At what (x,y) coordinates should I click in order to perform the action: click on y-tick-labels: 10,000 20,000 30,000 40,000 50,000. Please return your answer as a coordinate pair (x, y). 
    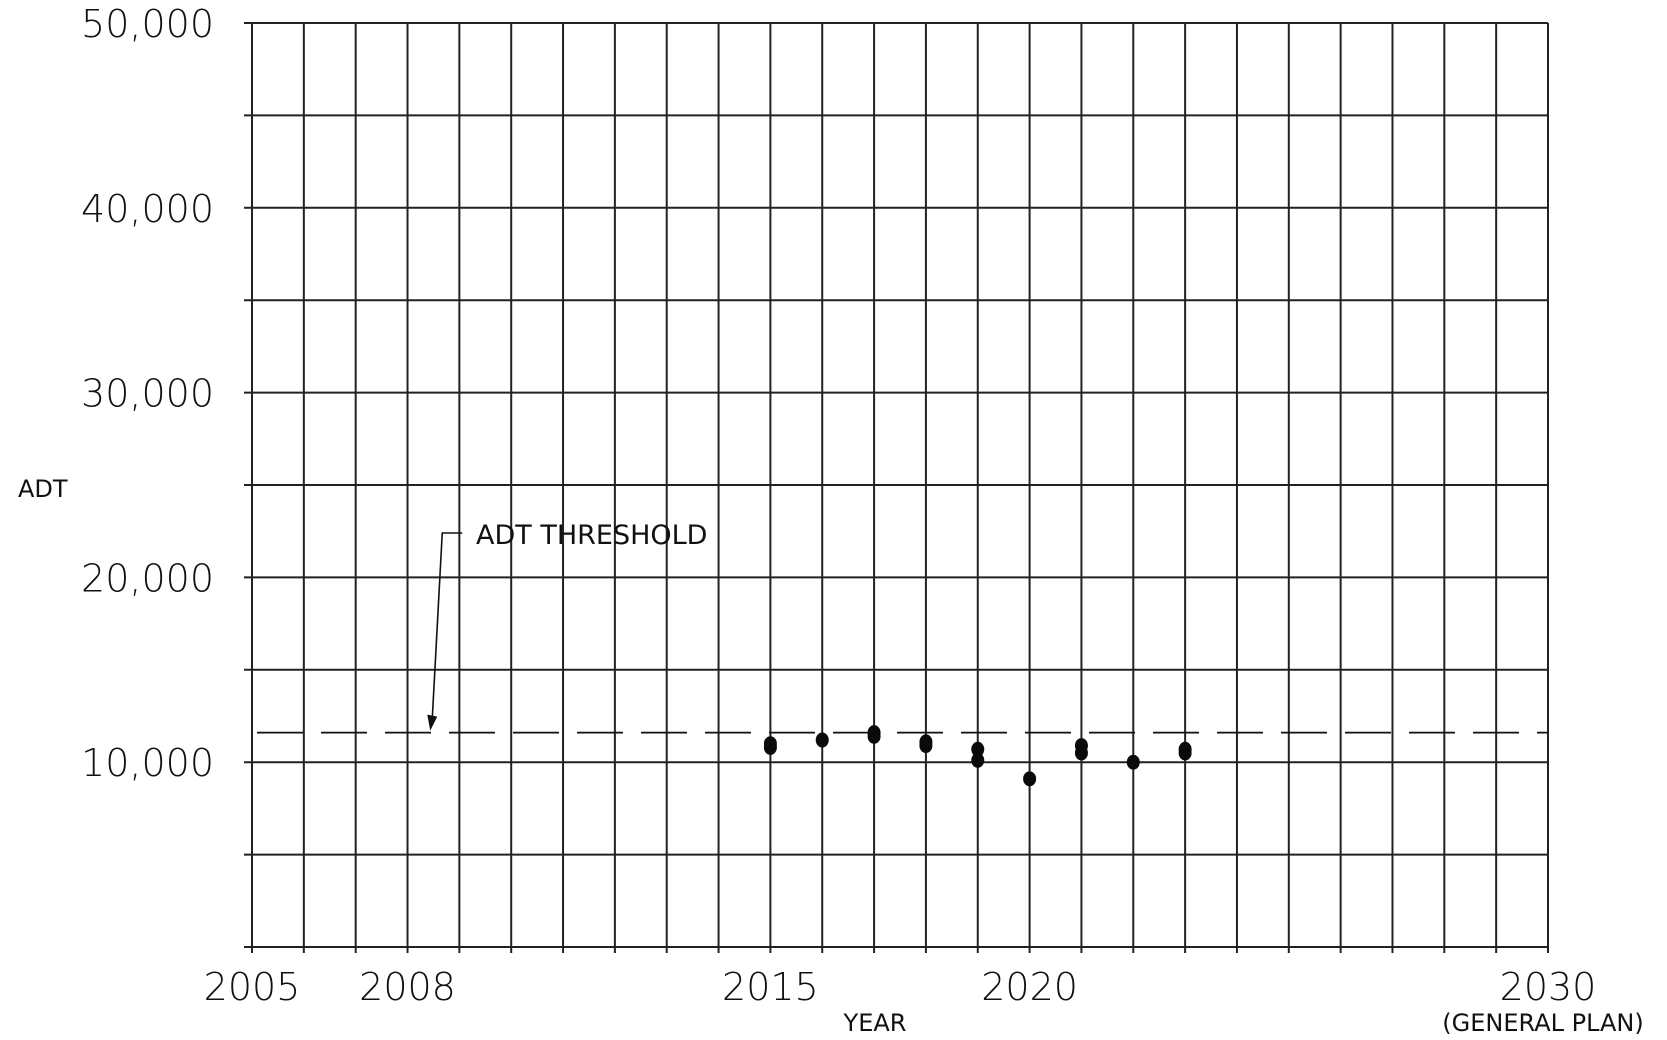
    Looking at the image, I should click on (147, 393).